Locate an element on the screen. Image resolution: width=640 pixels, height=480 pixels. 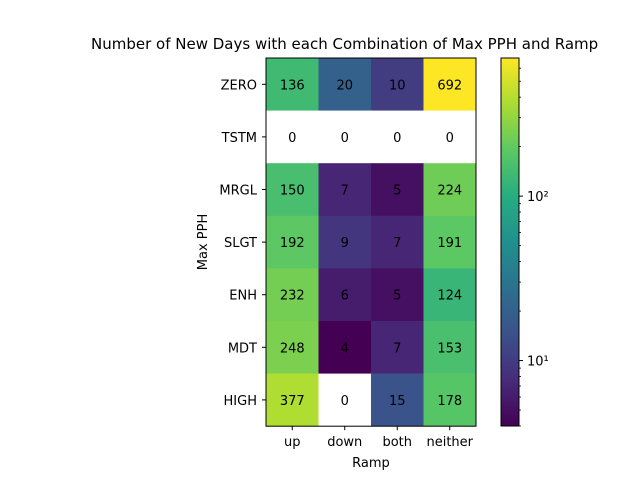
y-axis: ZERO TSTM MRGL SLGT ENH MDT HIGH is located at coordinates (242, 243).